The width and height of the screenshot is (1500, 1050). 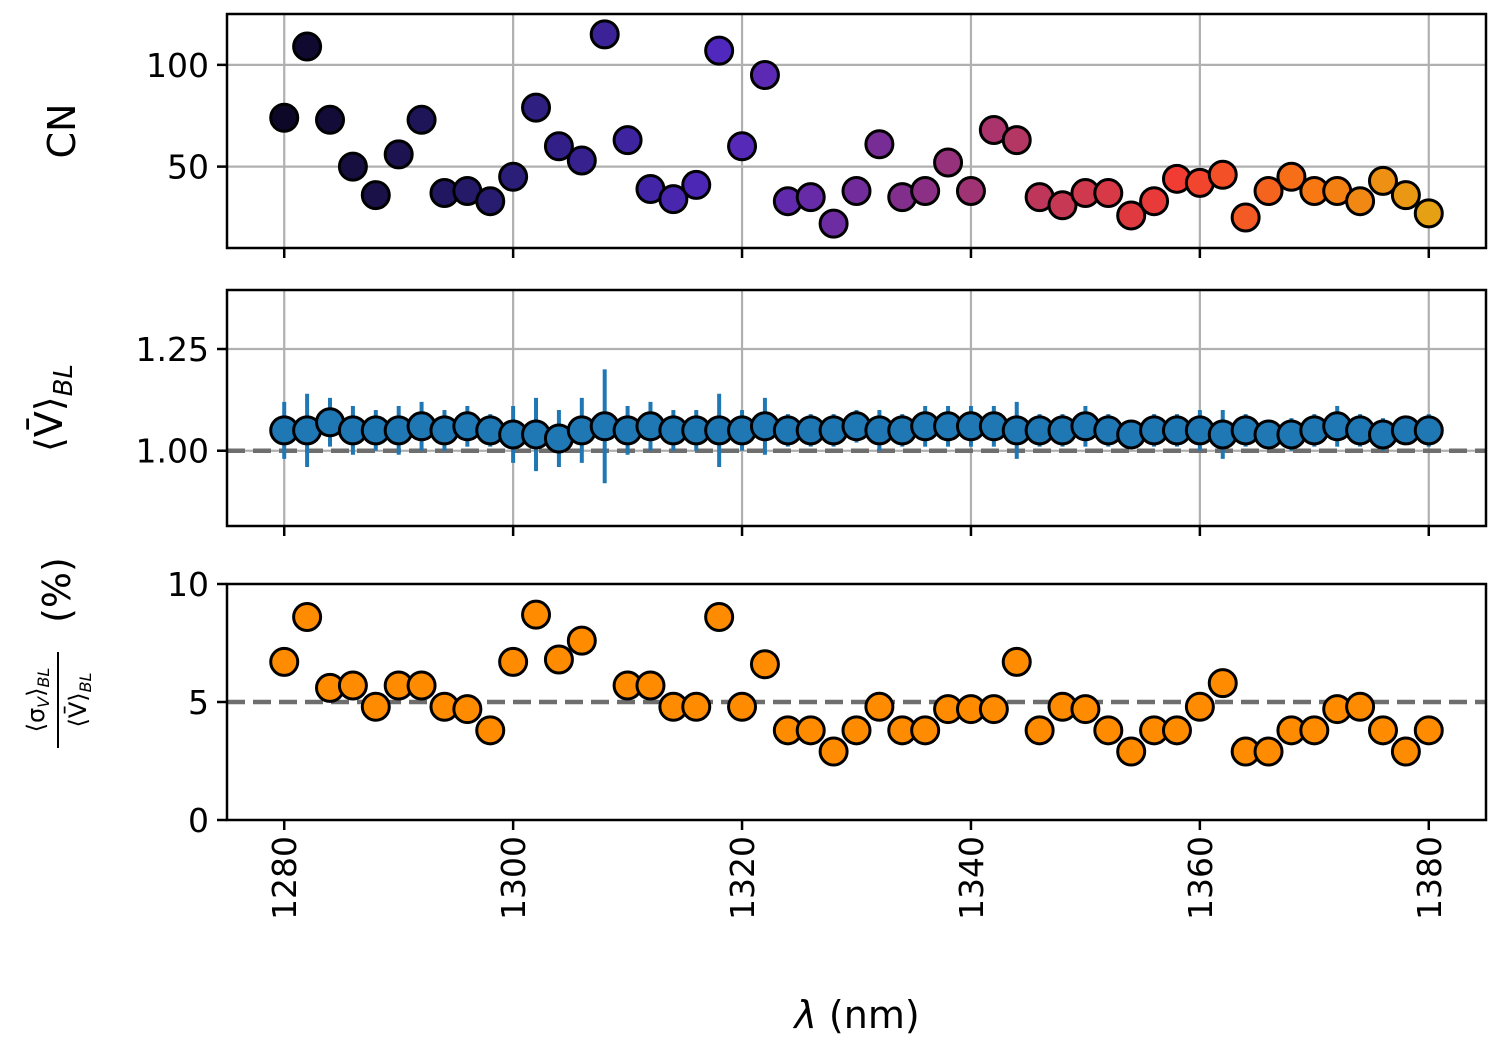 What do you see at coordinates (172, 451) in the screenshot?
I see `y-tick-label: 1.00` at bounding box center [172, 451].